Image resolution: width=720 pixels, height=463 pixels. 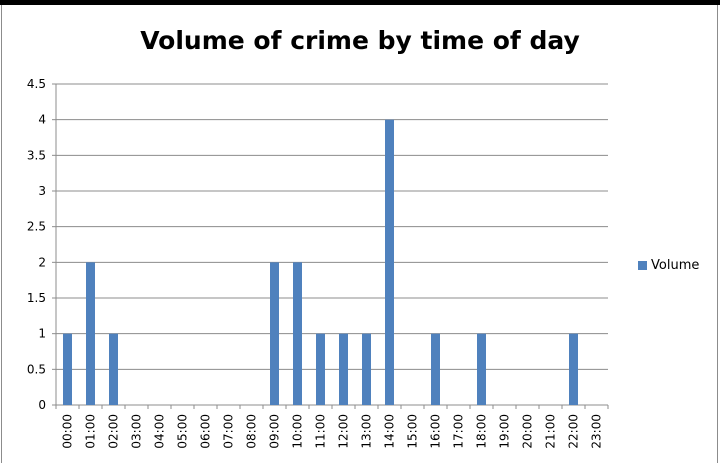 I want to click on x-tick-label: 09:00, so click(x=275, y=431).